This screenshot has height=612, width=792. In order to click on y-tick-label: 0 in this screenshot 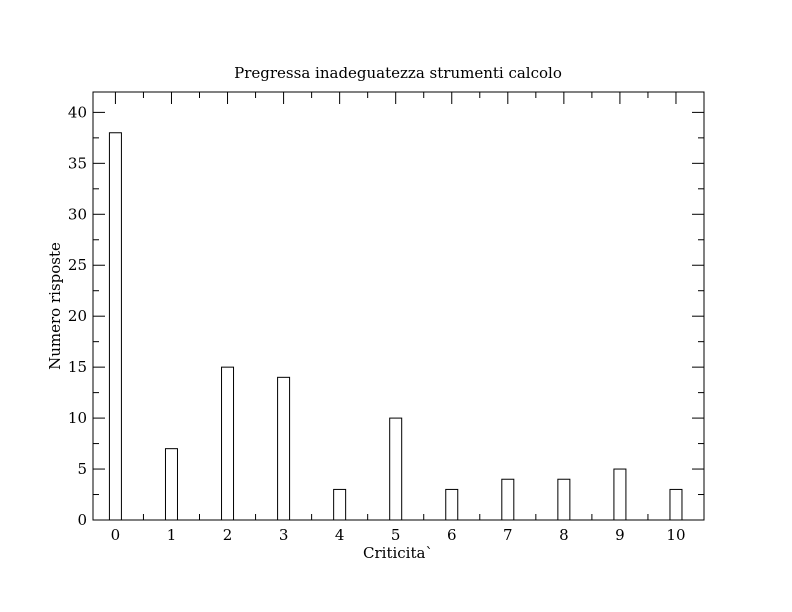, I will do `click(82, 520)`.